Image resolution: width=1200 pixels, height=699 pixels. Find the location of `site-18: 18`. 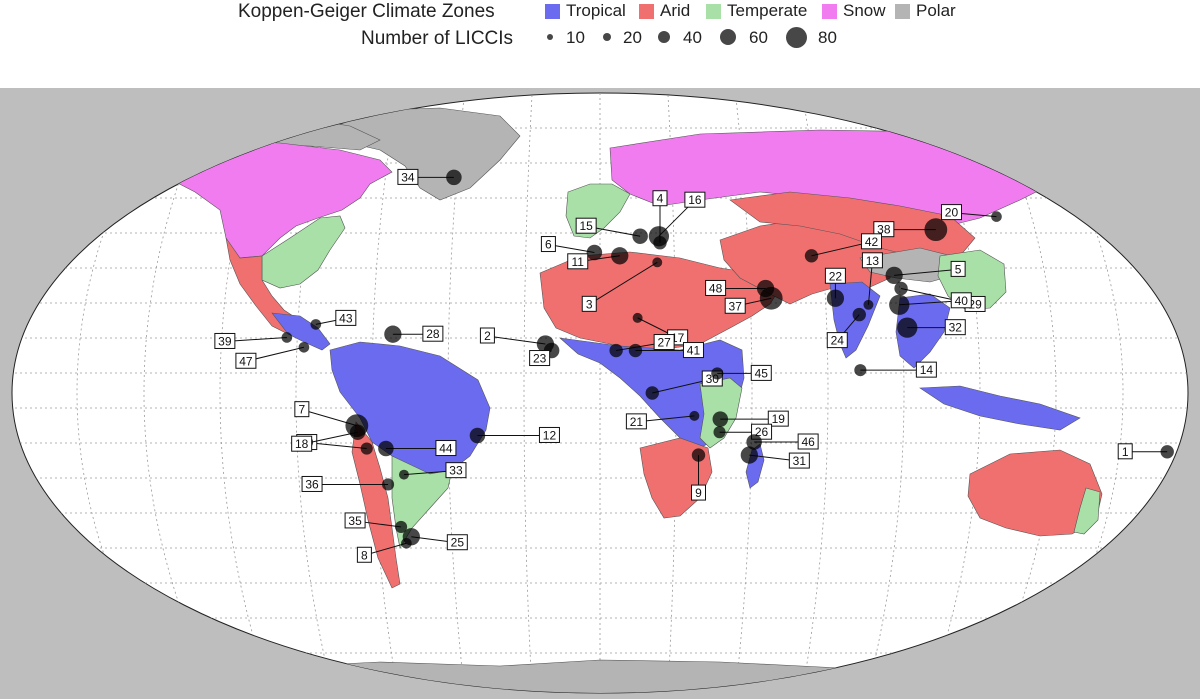

site-18: 18 is located at coordinates (328, 438).